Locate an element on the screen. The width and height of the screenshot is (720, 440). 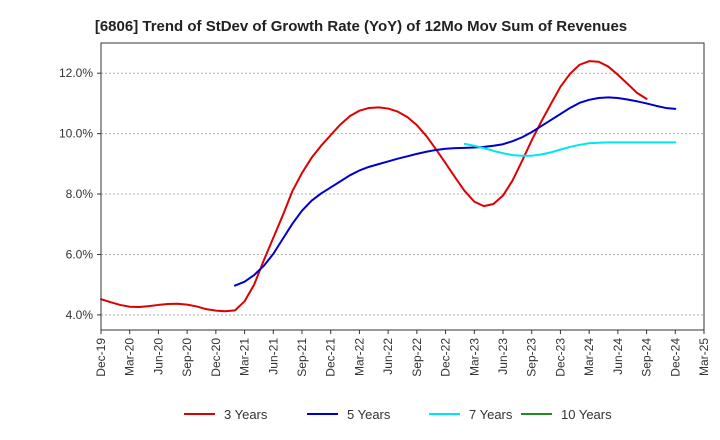
x-tick-label: Sep-21 is located at coordinates (302, 357).